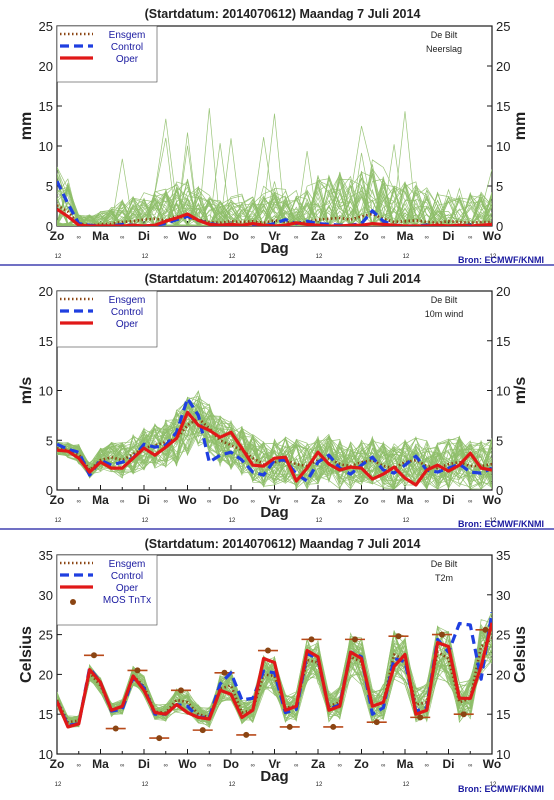 This screenshot has width=554, height=800. I want to click on y-tick-label-left: 20, so click(46, 291).